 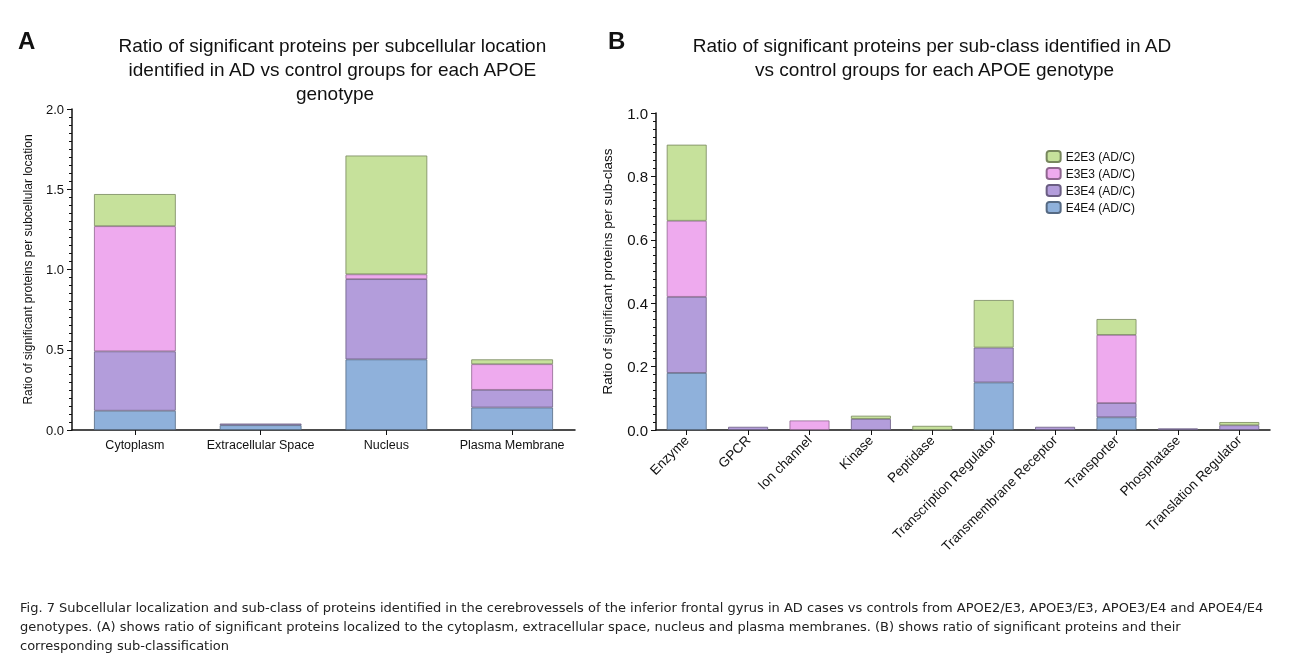 I want to click on caption: Fig. 7 Subcellular localization and sub-class of proteins identified in the cerebrovessels of the inferior frontal gyrus in AD cases vs controls from APOE2/E3, APOE3/E3, APOE3/E4 and APOE4/E4 genotypes. (A) shows ratio of significant proteins localized to the cytoplasm, extracellular space, nucleus and plasma membranes. (B) shows ratio of significant proteins and their corresponding sub-classification, so click(x=642, y=627).